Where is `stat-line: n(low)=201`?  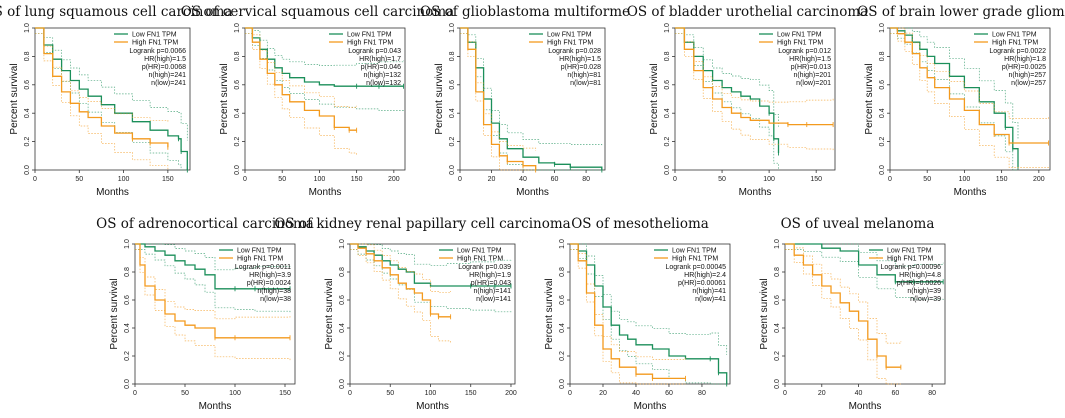 stat-line: n(low)=201 is located at coordinates (813, 83).